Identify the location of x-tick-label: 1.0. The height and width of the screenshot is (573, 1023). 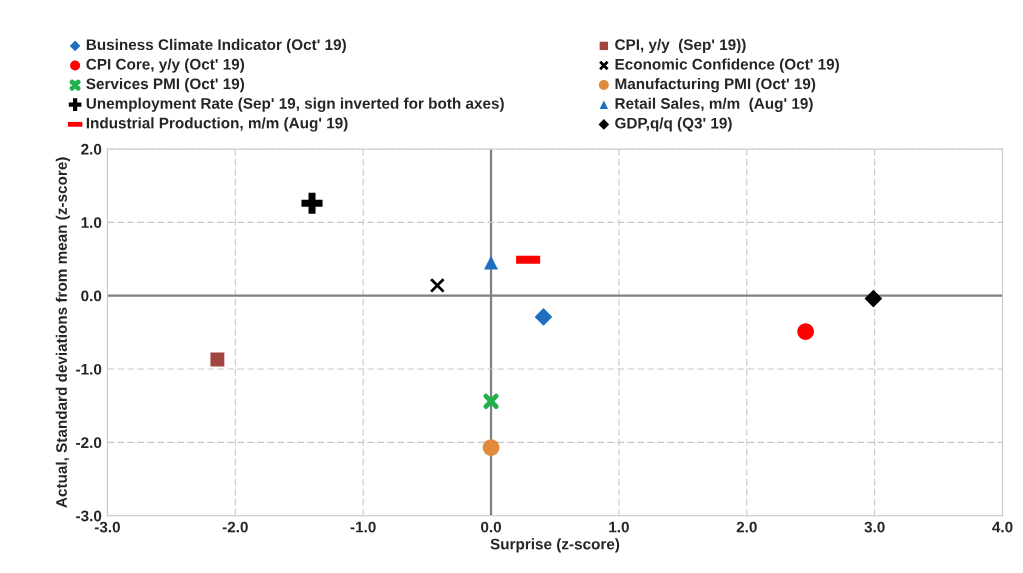
(619, 527).